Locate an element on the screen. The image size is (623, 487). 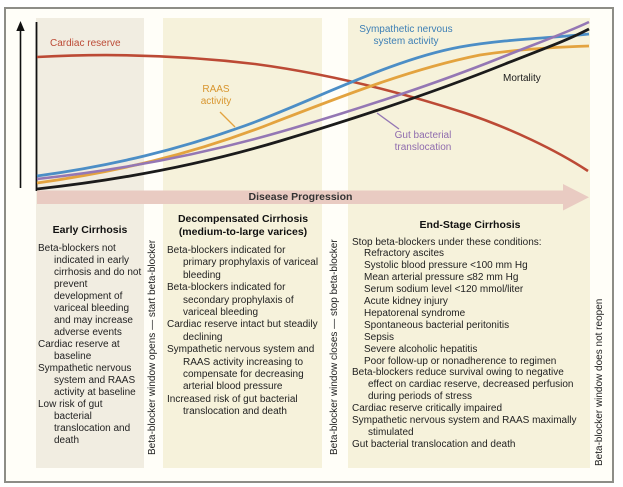
beta-blocker-window-no-reopen-label: Beta-blocker window does not reopen is located at coordinates (599, 382).